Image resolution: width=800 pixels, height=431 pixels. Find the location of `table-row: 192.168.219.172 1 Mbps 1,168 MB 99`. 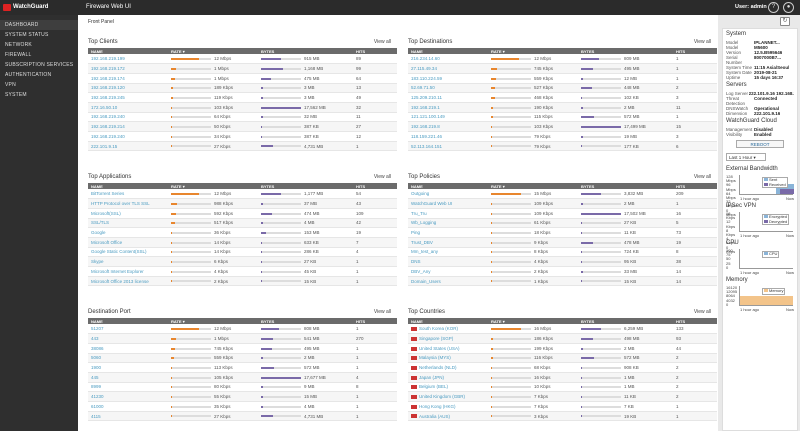

table-row: 192.168.219.172 1 Mbps 1,168 MB 99 is located at coordinates (242, 68).